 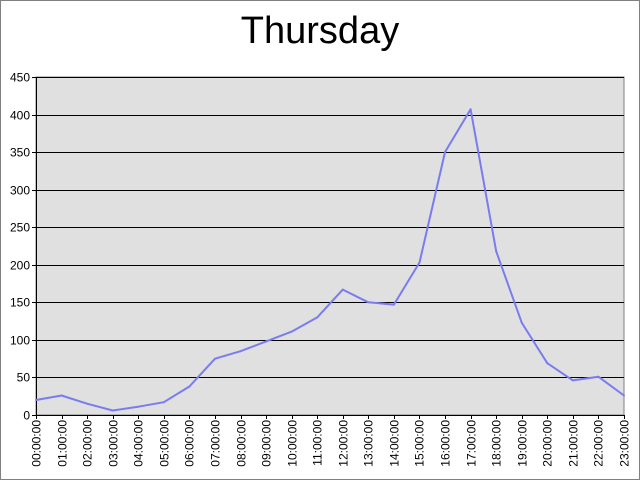 I want to click on x-tick-label: 12:00:00, so click(x=344, y=443).